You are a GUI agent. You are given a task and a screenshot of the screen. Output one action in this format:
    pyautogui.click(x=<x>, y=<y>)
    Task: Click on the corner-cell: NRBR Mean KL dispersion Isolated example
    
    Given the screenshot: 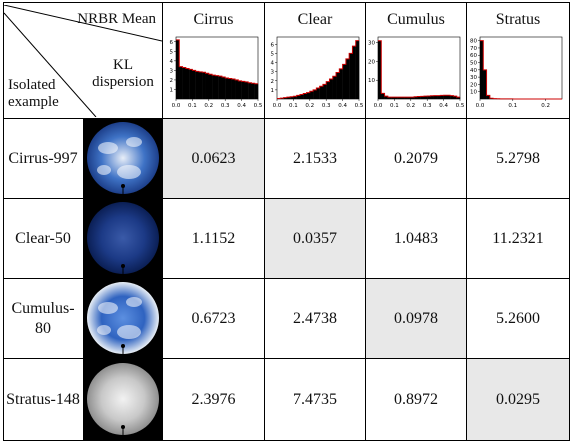 What is the action you would take?
    pyautogui.click(x=83, y=60)
    